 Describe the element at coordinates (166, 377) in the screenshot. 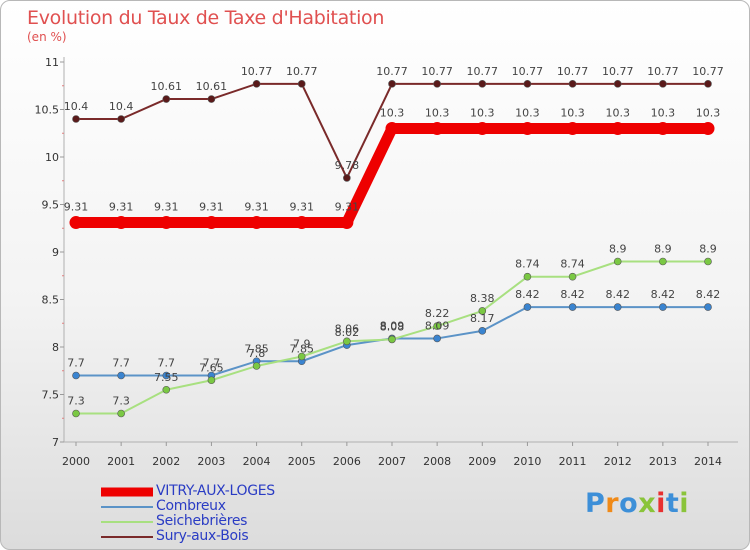

I see `data-label: 7.55` at that location.